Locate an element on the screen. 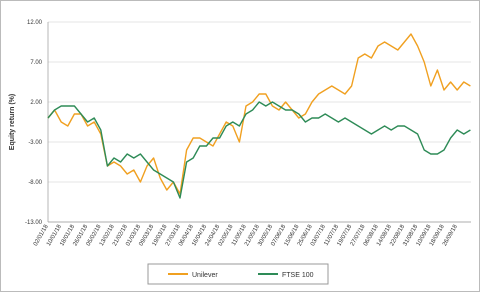 The width and height of the screenshot is (480, 292). y-tick-label: 7.00 is located at coordinates (36, 63).